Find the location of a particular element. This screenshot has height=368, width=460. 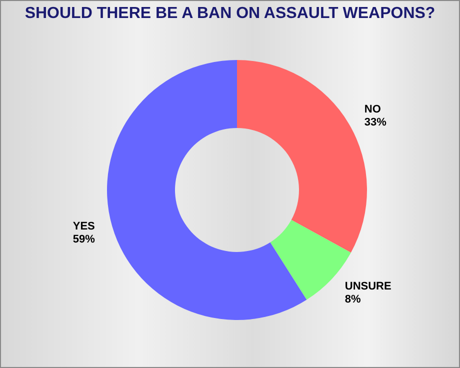

chart-title: SHOULD THERE BE A BAN ON ASSAULT WEAPONS? is located at coordinates (230, 14).